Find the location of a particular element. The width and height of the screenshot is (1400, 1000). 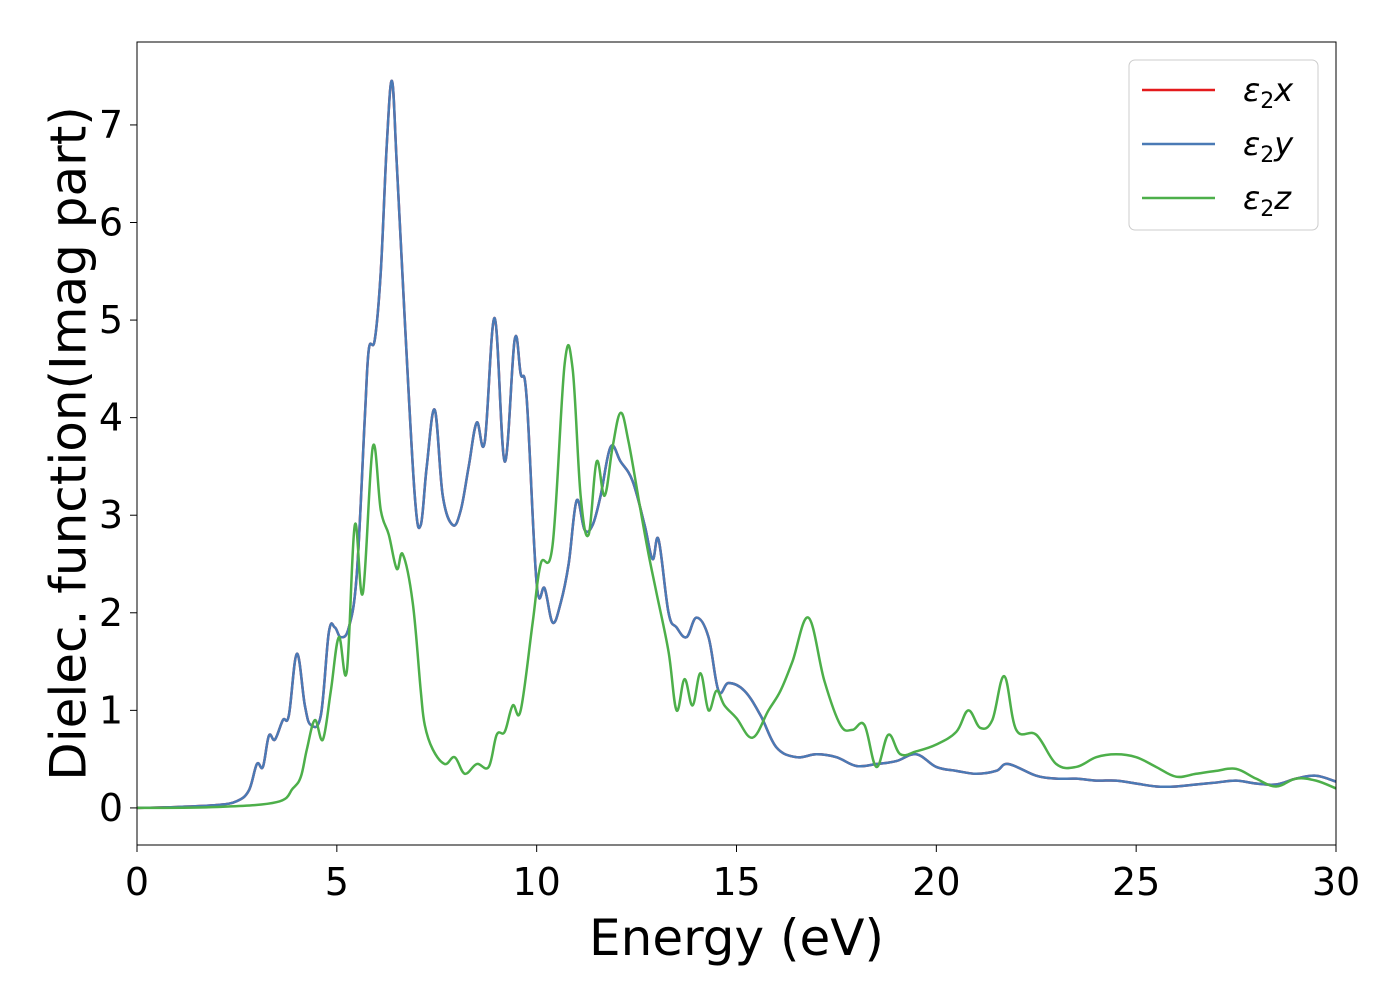

y-tick-label: 3 is located at coordinates (111, 515).